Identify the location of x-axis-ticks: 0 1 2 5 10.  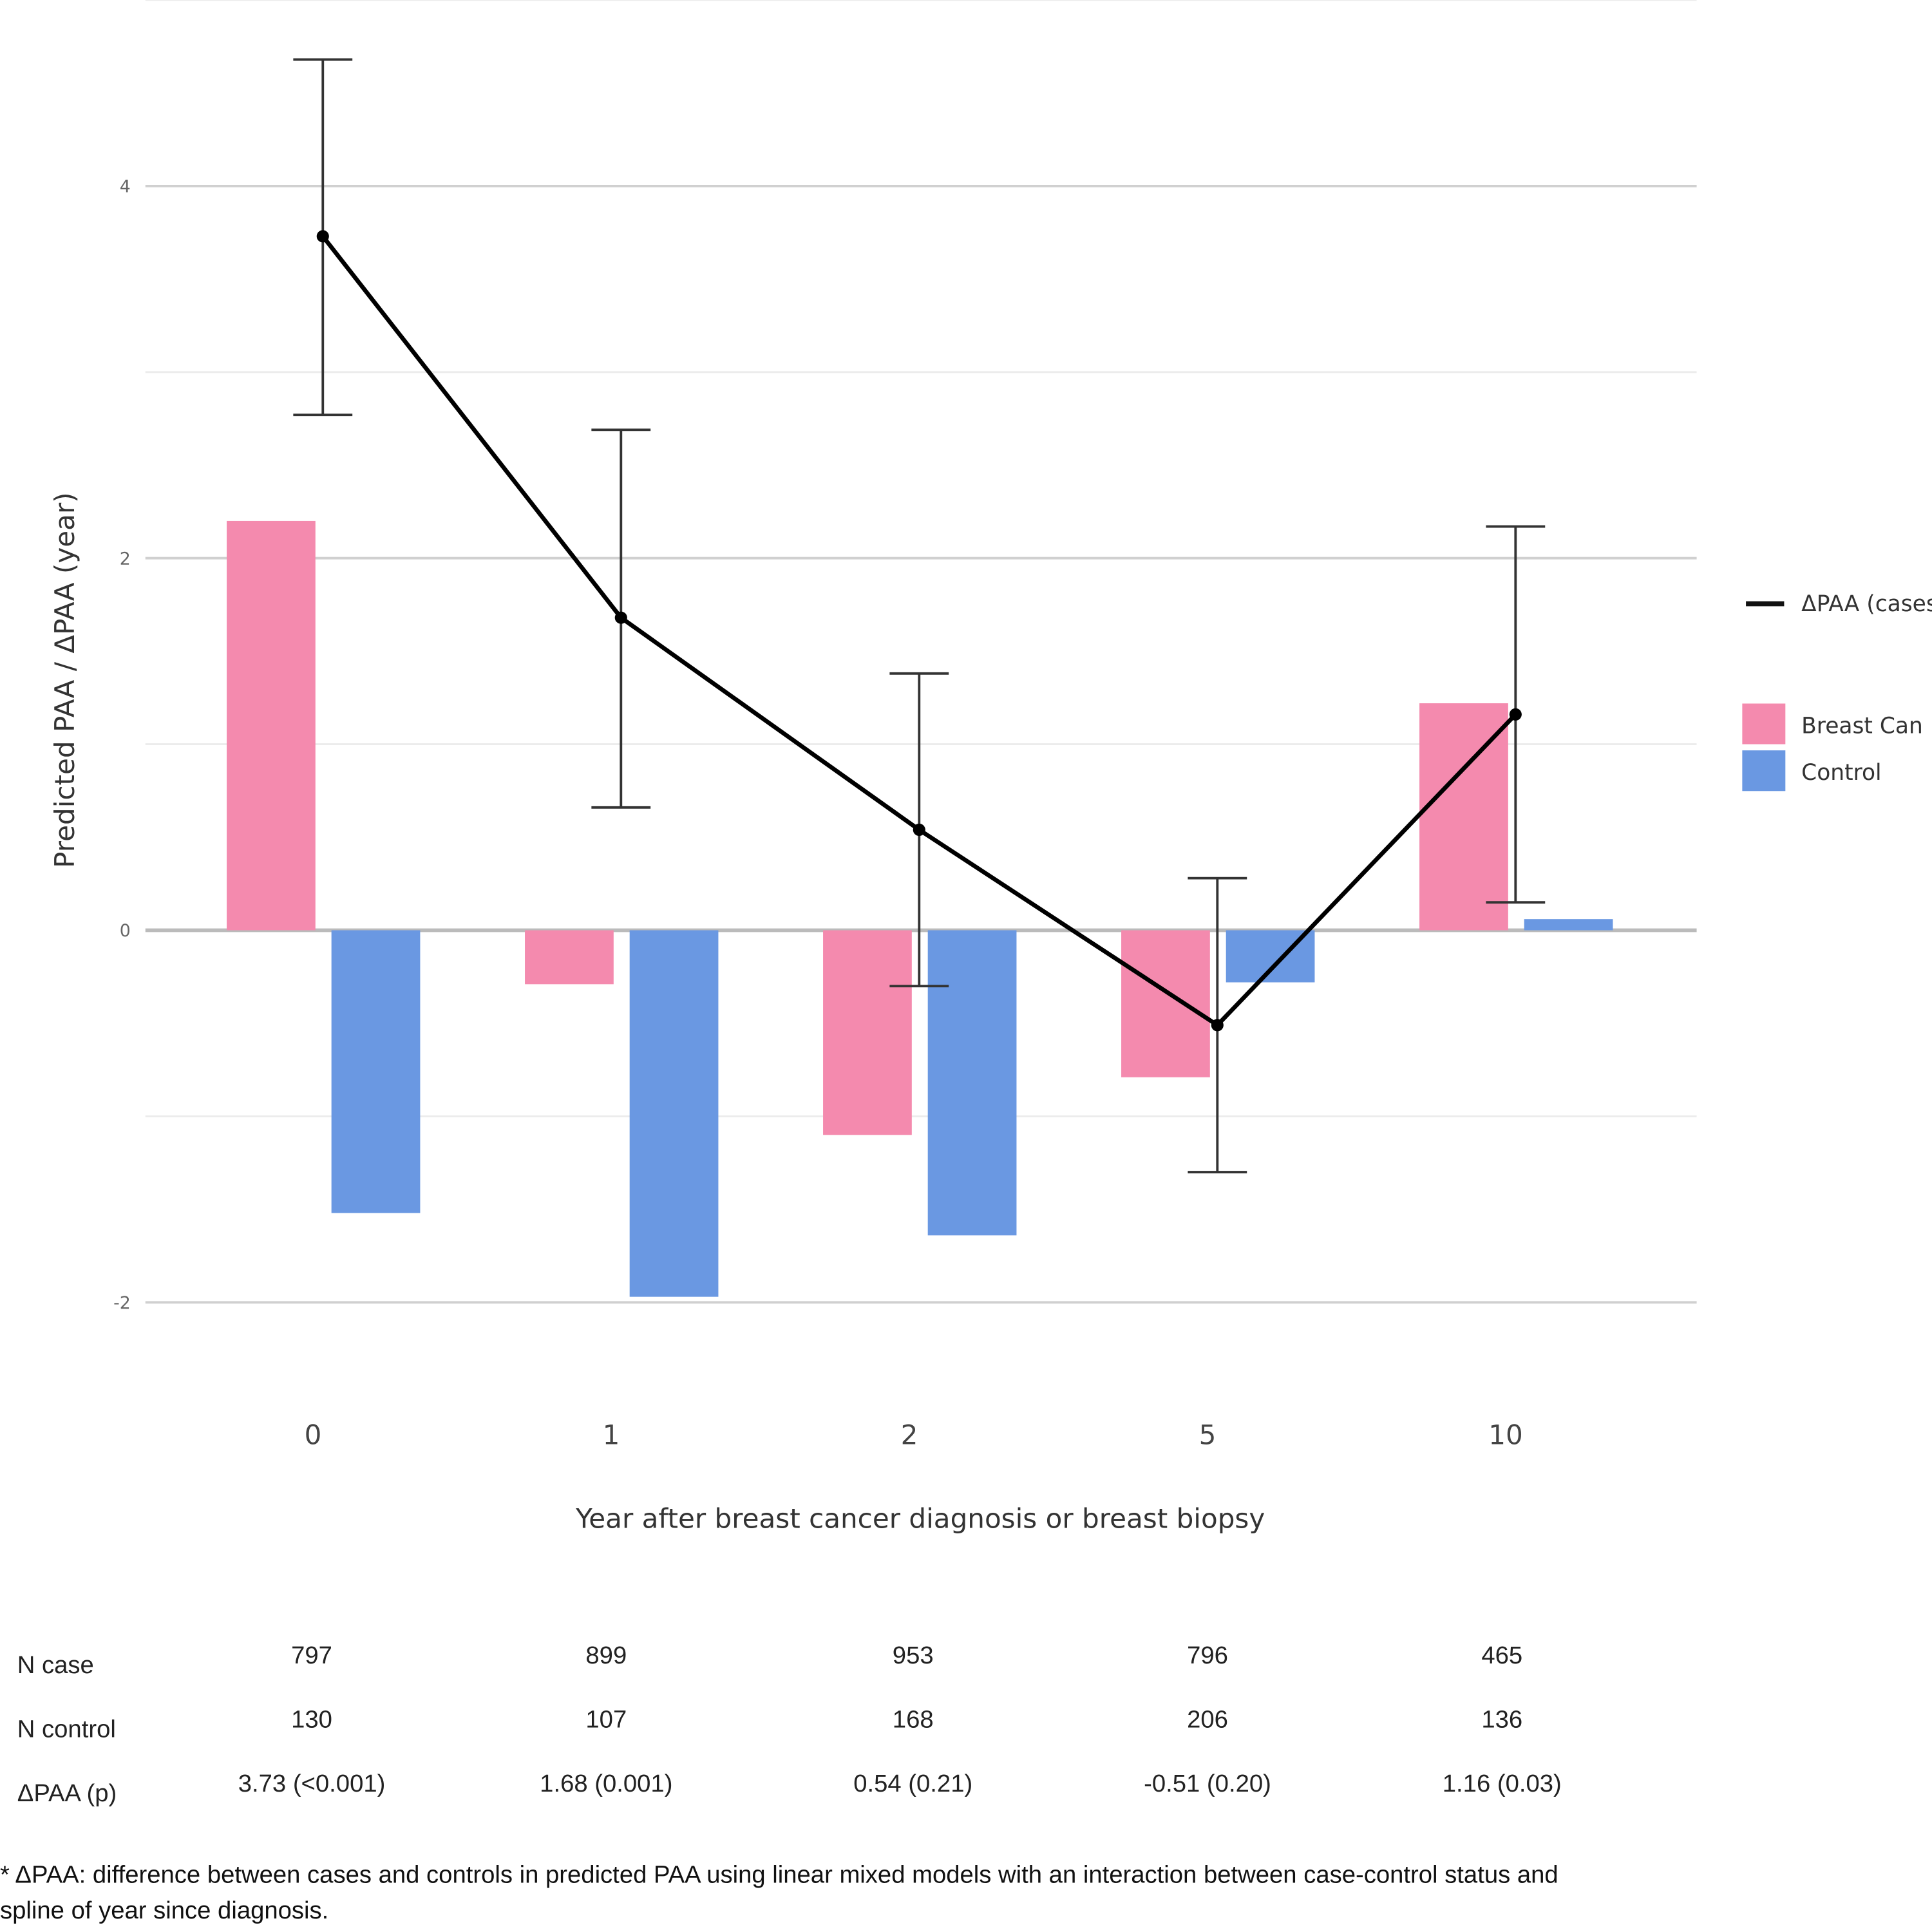
(914, 1434).